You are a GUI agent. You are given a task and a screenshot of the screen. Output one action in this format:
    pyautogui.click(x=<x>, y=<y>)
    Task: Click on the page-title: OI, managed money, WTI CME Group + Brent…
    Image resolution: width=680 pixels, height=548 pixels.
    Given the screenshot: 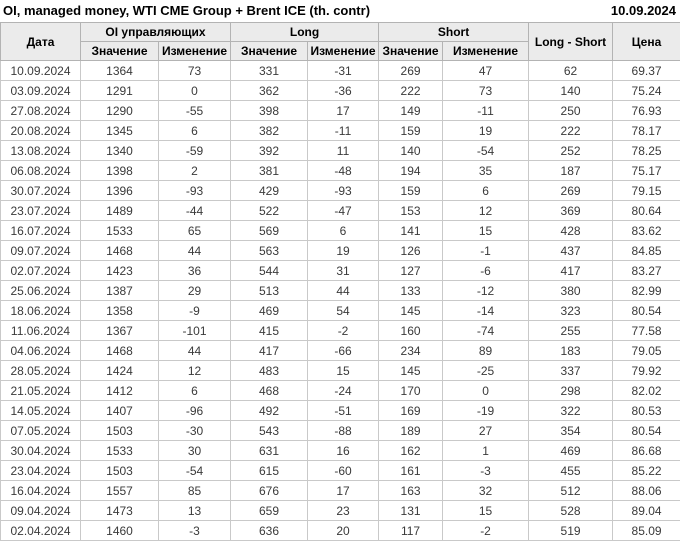 What is the action you would take?
    pyautogui.click(x=187, y=10)
    